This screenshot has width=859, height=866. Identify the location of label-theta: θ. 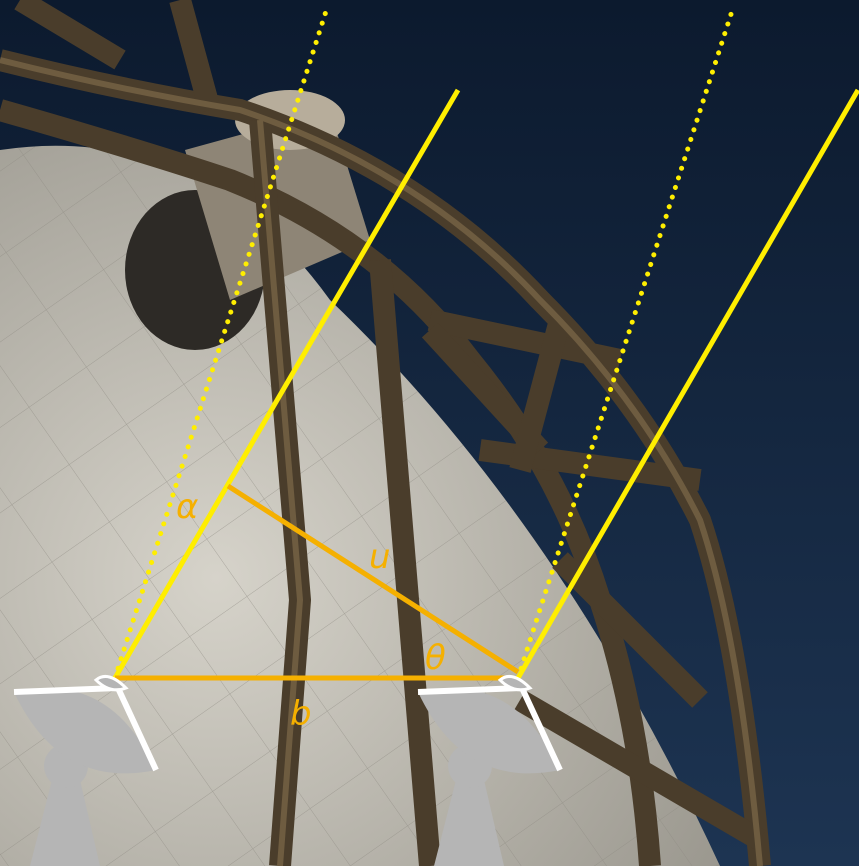
(435, 658).